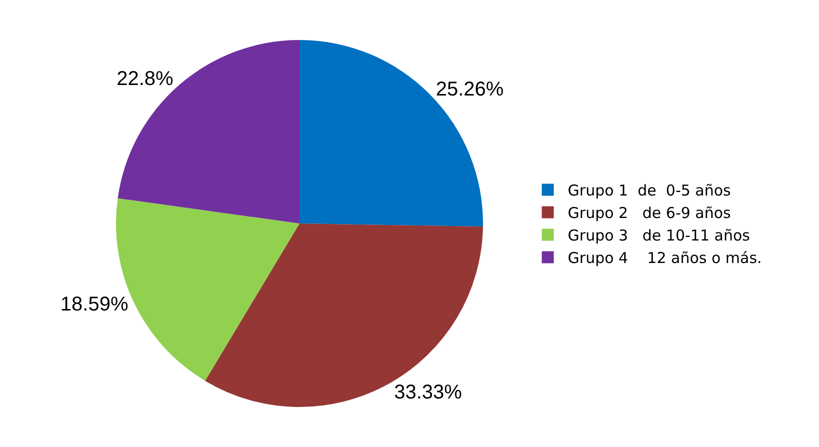 This screenshot has height=447, width=819. What do you see at coordinates (428, 392) in the screenshot?
I see `data-label: 33.33%` at bounding box center [428, 392].